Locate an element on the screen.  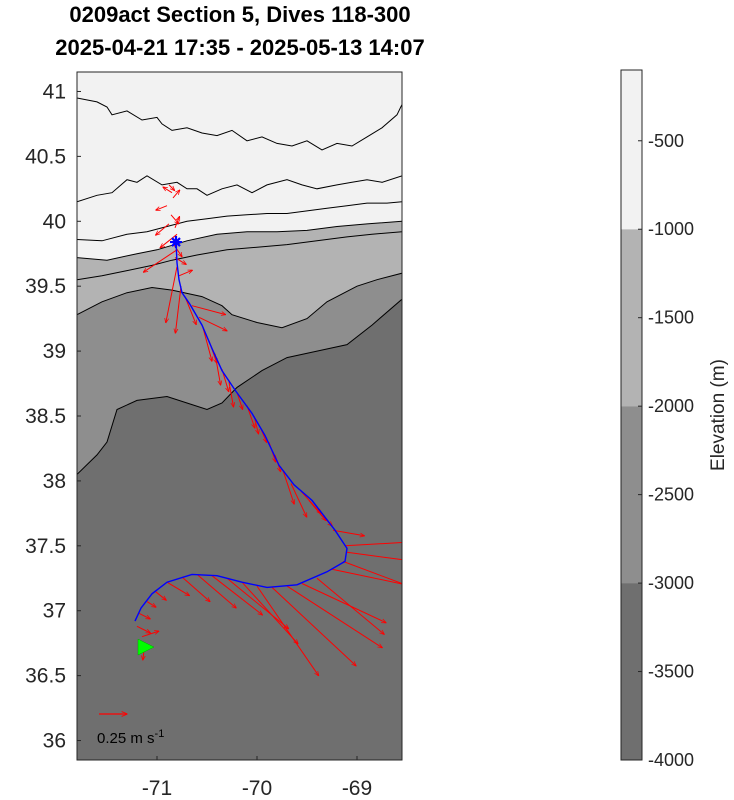
x-axis-ticks: -71 -70 -69 is located at coordinates (257, 778).